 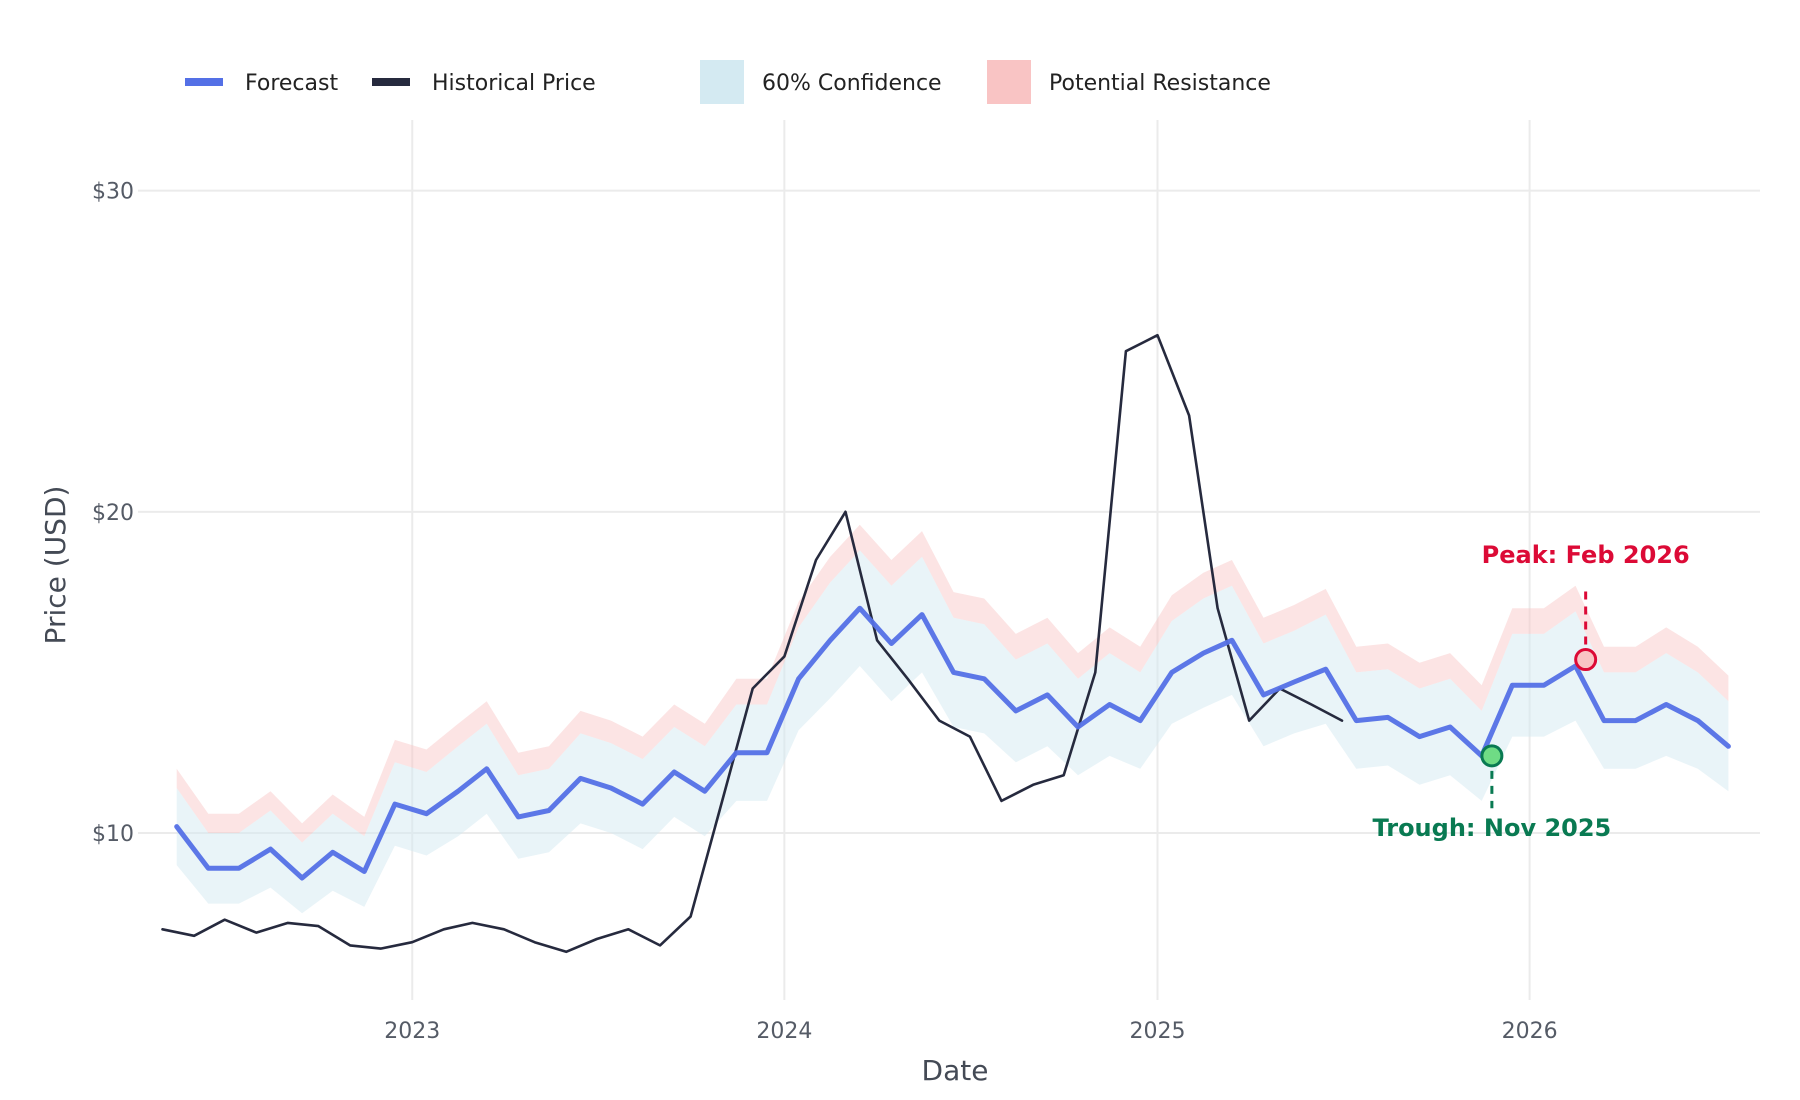 What do you see at coordinates (1586, 555) in the screenshot?
I see `peak-label: Peak: Feb 2026` at bounding box center [1586, 555].